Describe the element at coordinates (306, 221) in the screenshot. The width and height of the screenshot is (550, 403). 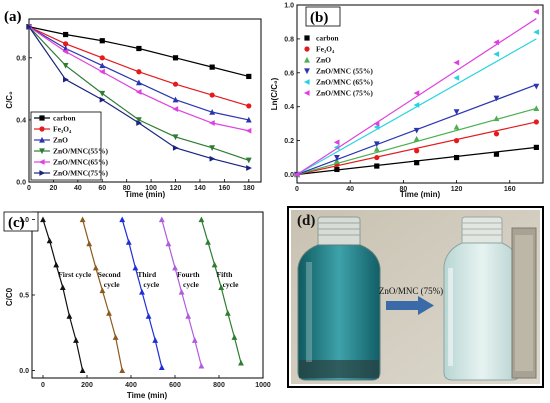
I see `panel-d-label: (d)` at that location.